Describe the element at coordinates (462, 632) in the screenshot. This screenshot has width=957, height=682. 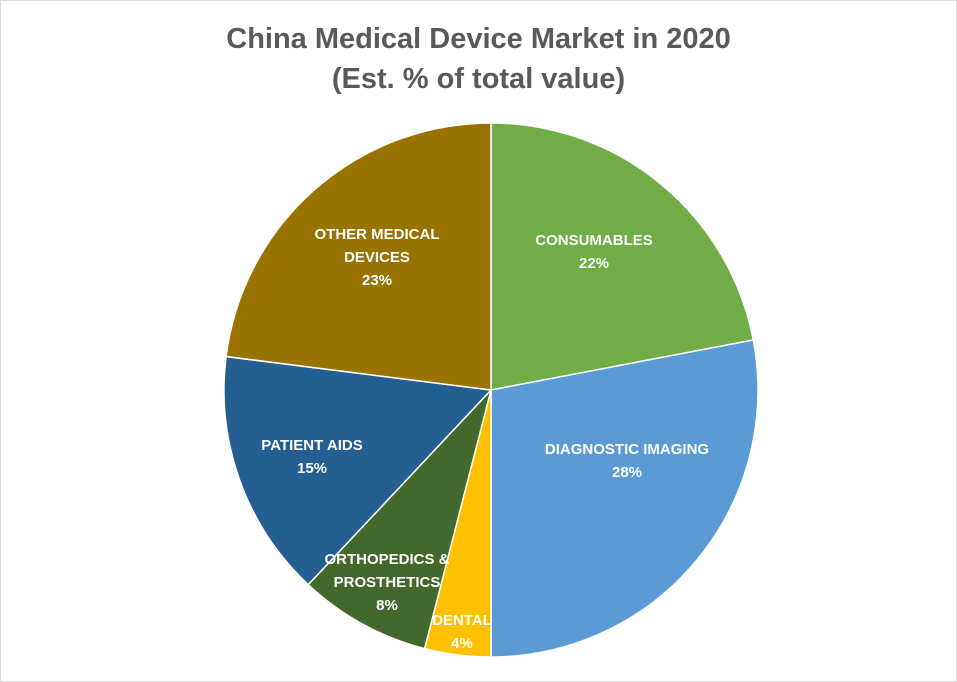
I see `data-label-dental: DENTAL 4%` at that location.